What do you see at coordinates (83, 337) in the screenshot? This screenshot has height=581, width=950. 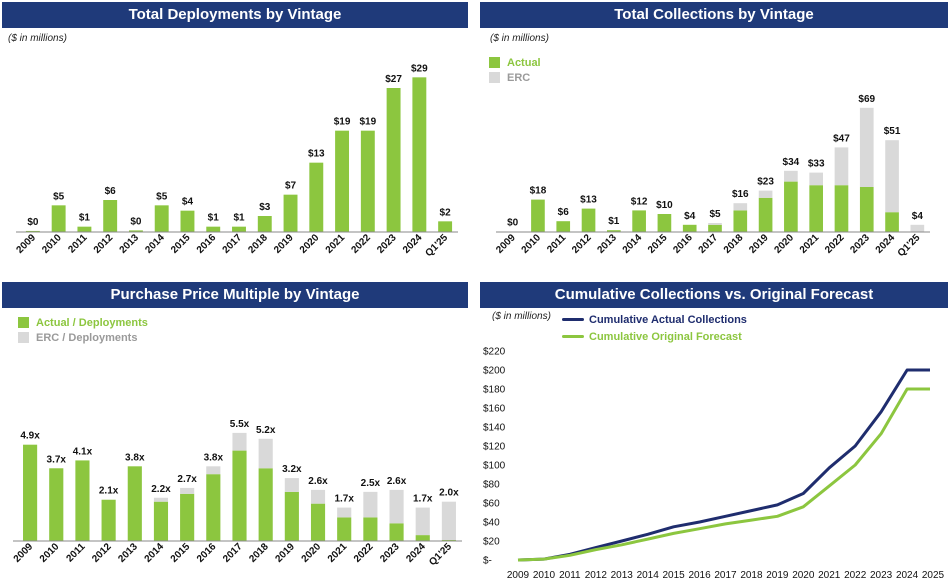 I see `legend-erc-deployments: ERC / Deployments` at bounding box center [83, 337].